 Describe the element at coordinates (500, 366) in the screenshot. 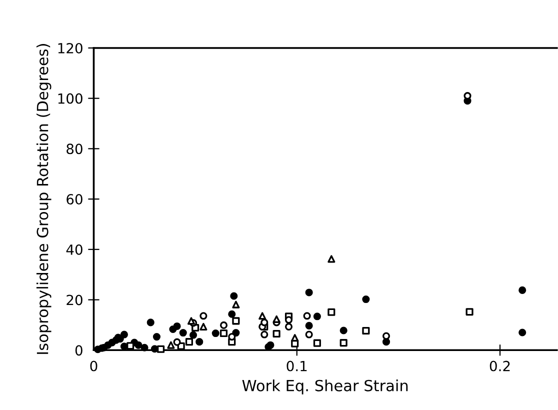

I see `x-tick-label: 0.2` at that location.